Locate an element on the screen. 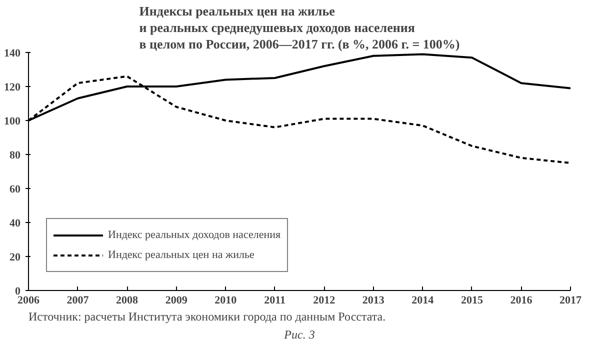 The height and width of the screenshot is (347, 595). y-tick-label: 120 is located at coordinates (12, 88).